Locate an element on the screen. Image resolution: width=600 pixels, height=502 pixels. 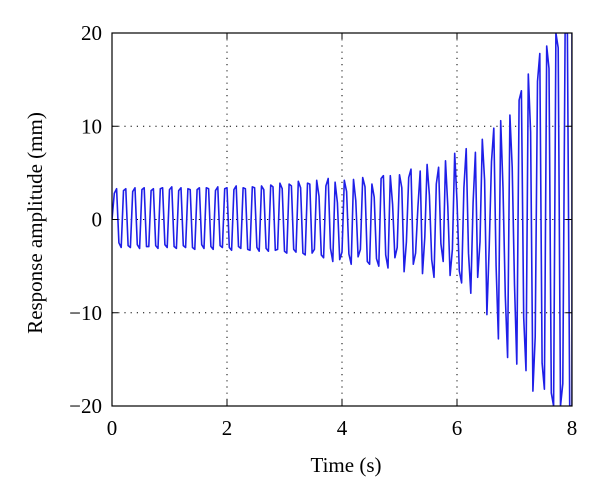
y-axis-label: Response amplitude (mm) is located at coordinates (35, 223).